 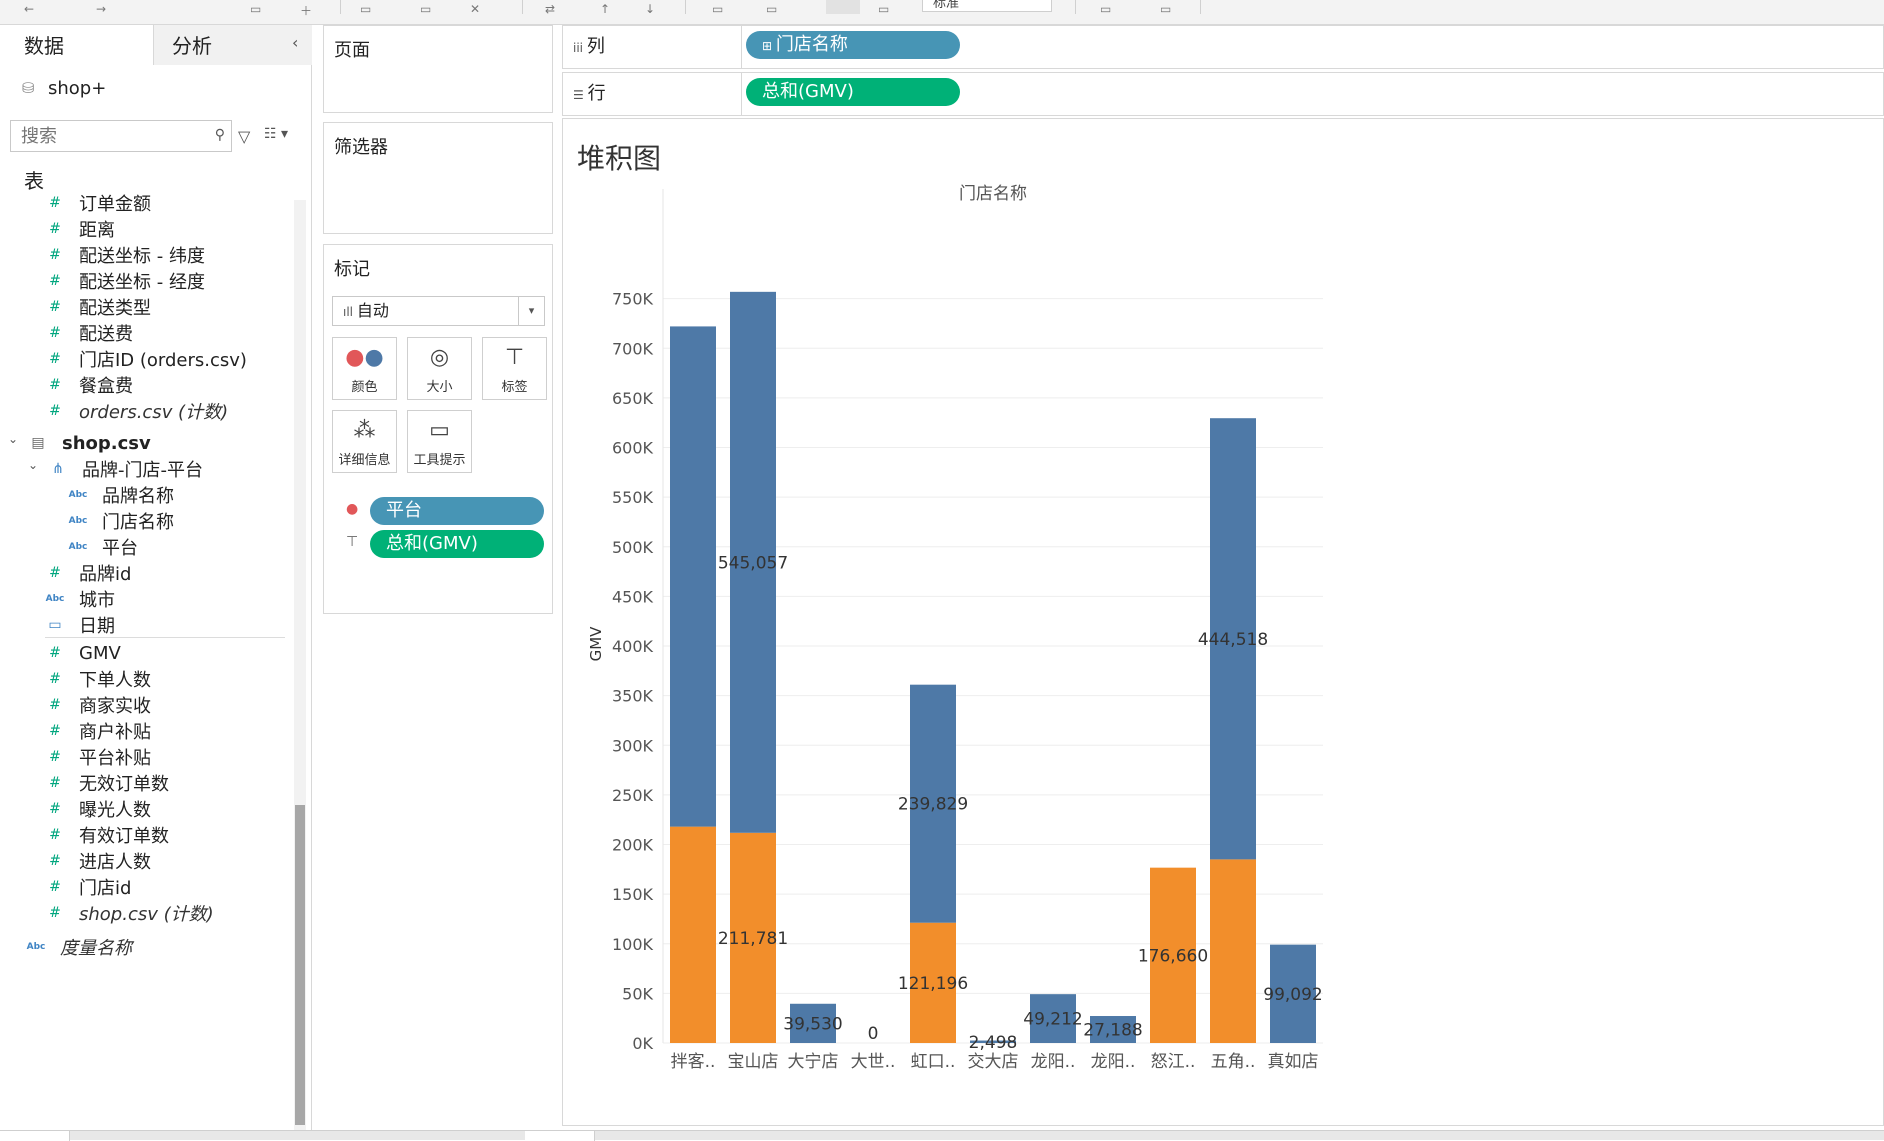 I want to click on show-cards-icon: ▭, so click(x=1106, y=9).